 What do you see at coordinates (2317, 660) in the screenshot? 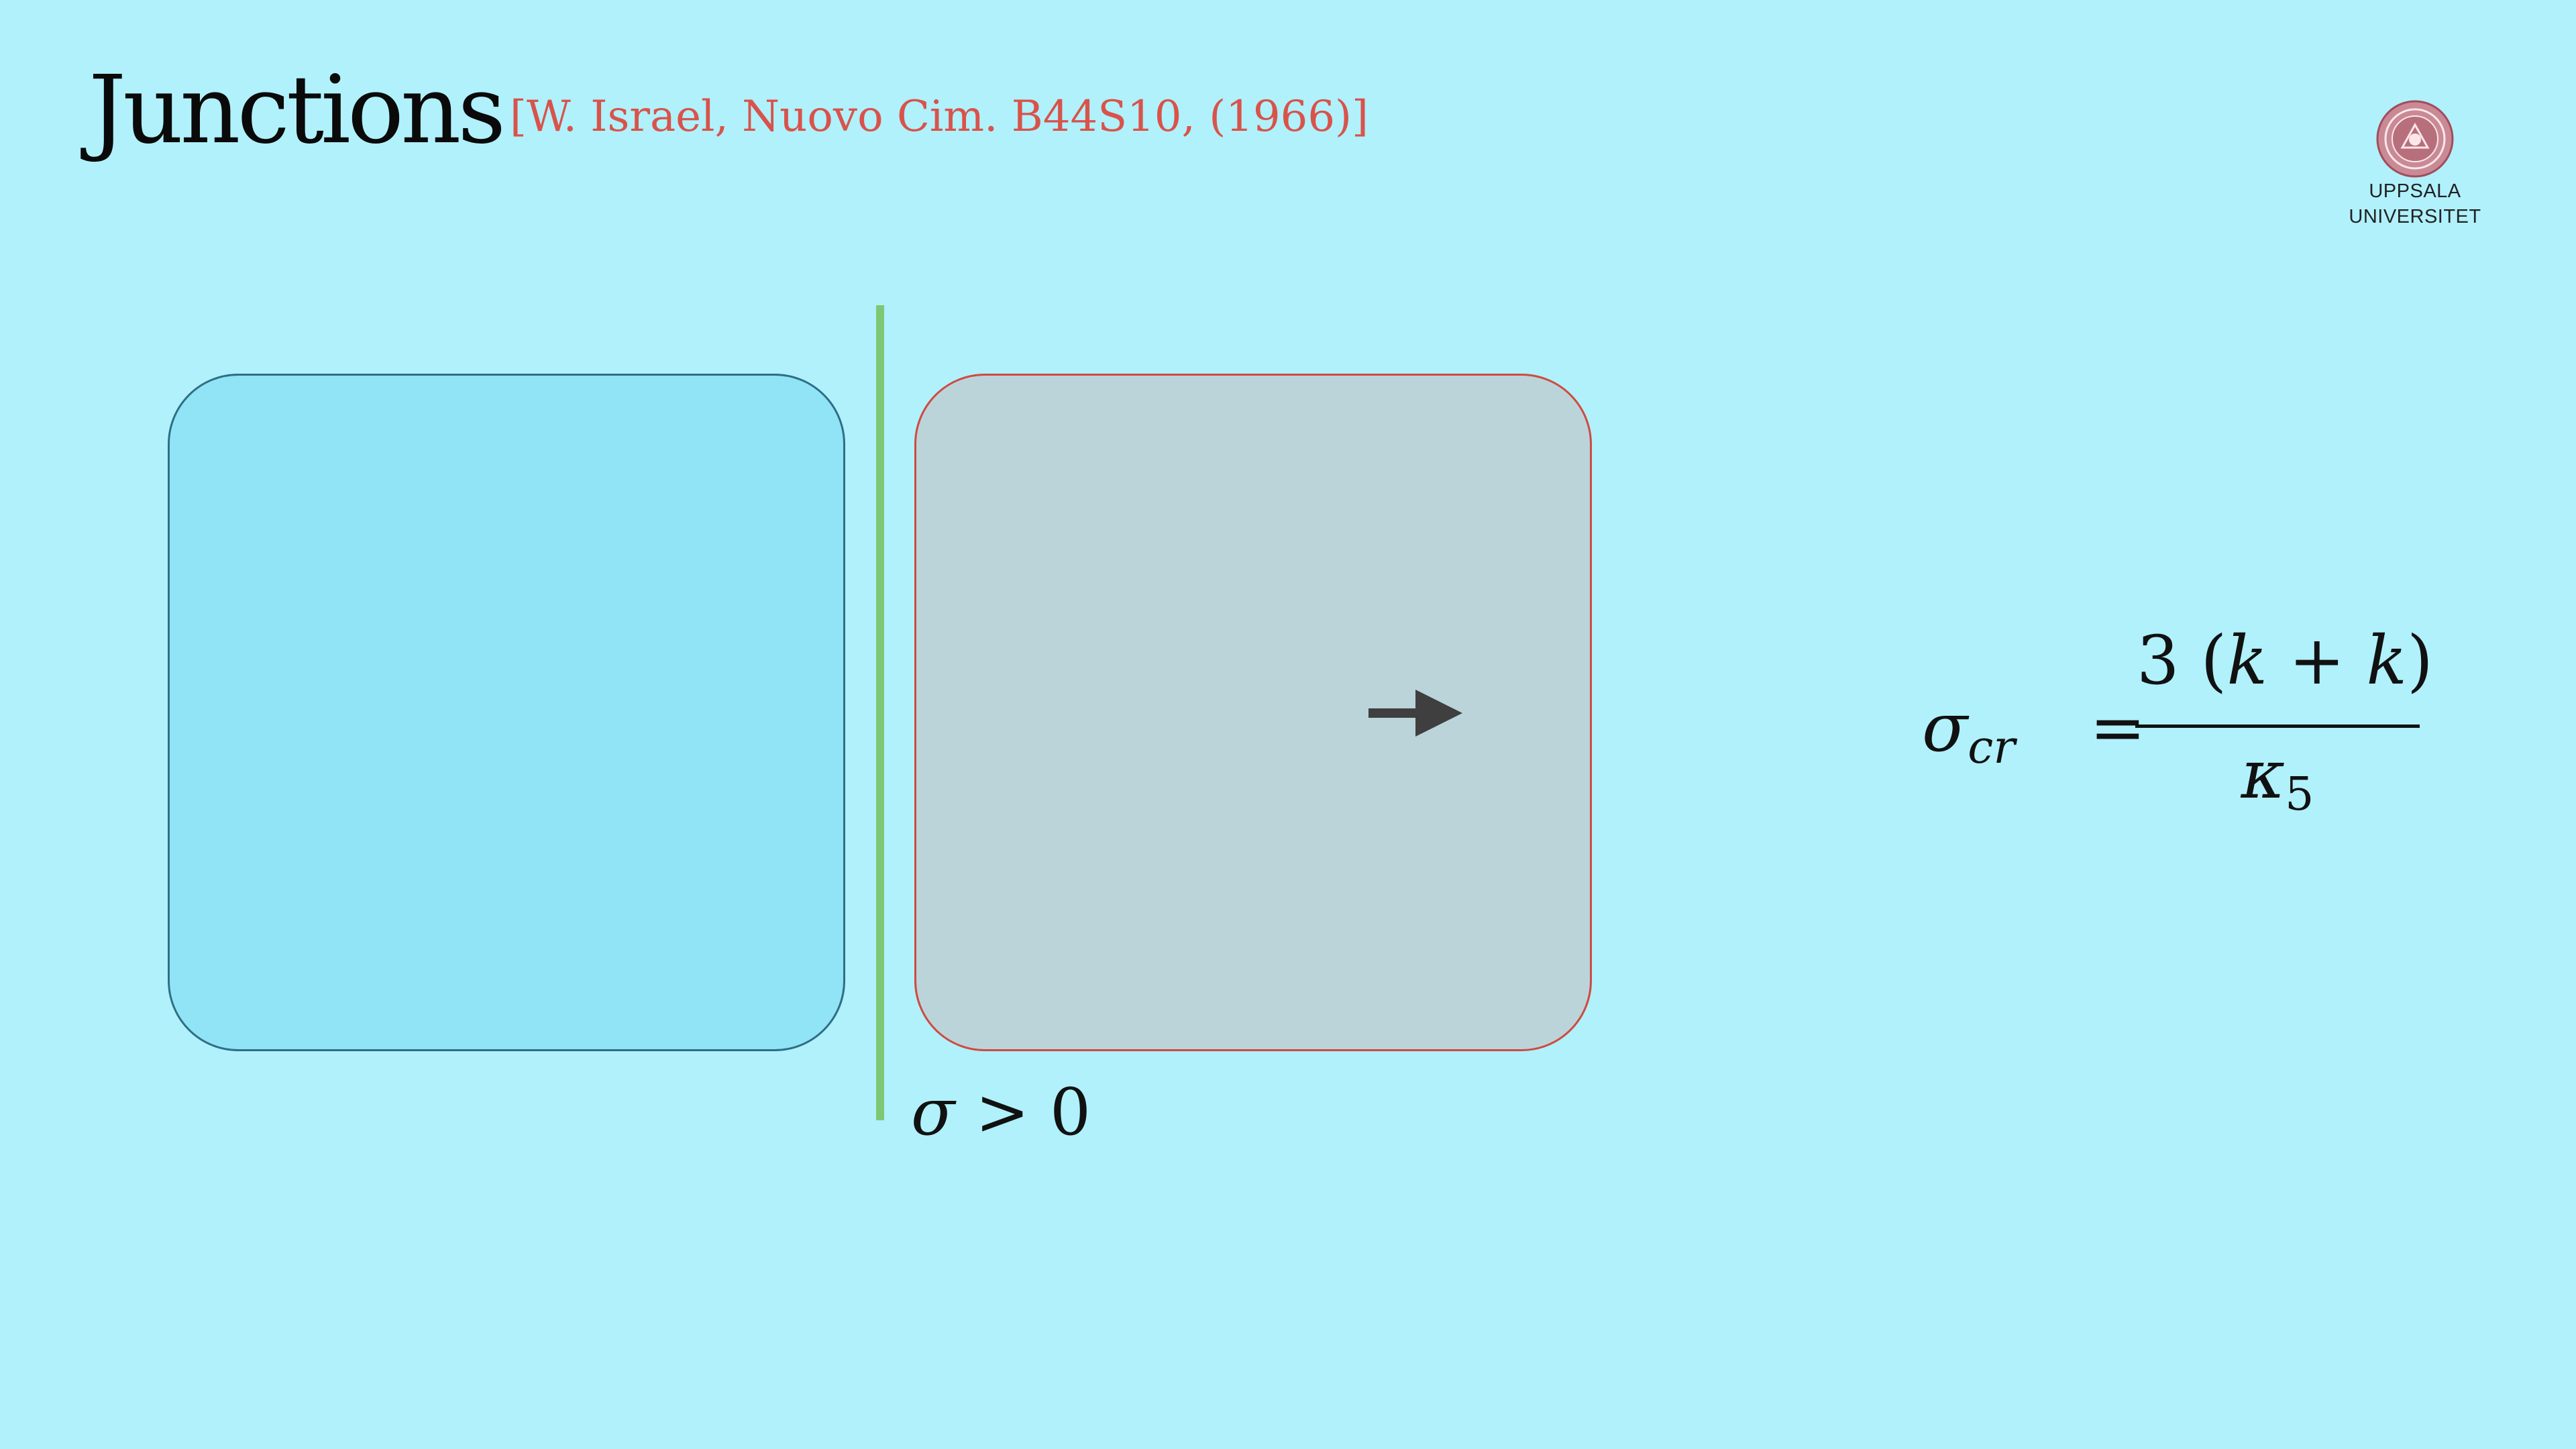
I see `numerator-plus: +` at bounding box center [2317, 660].